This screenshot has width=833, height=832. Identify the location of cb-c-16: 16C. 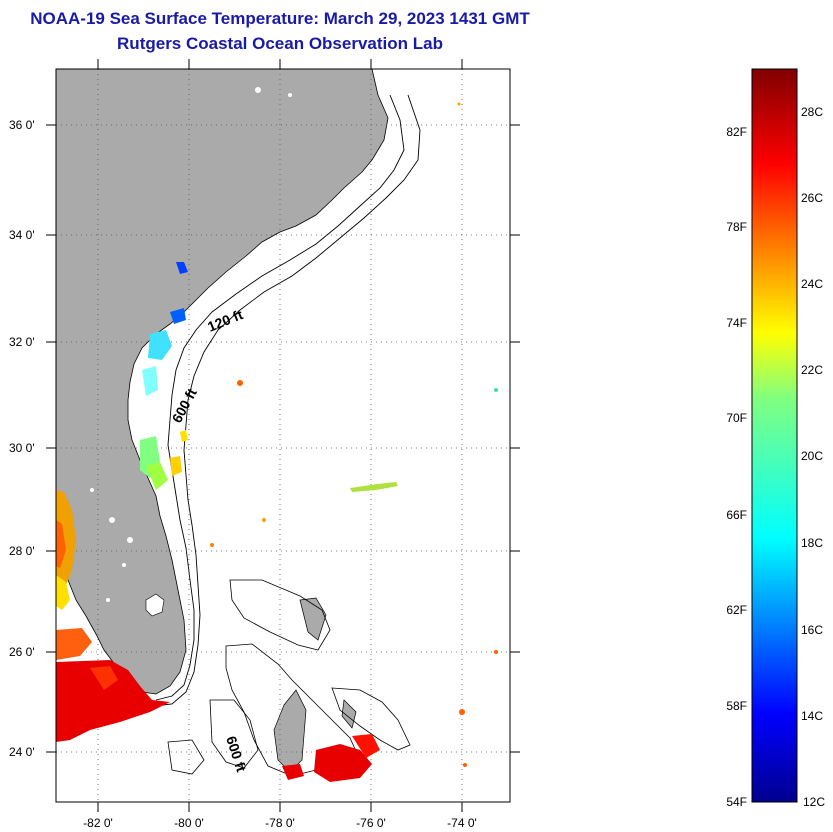
(812, 630).